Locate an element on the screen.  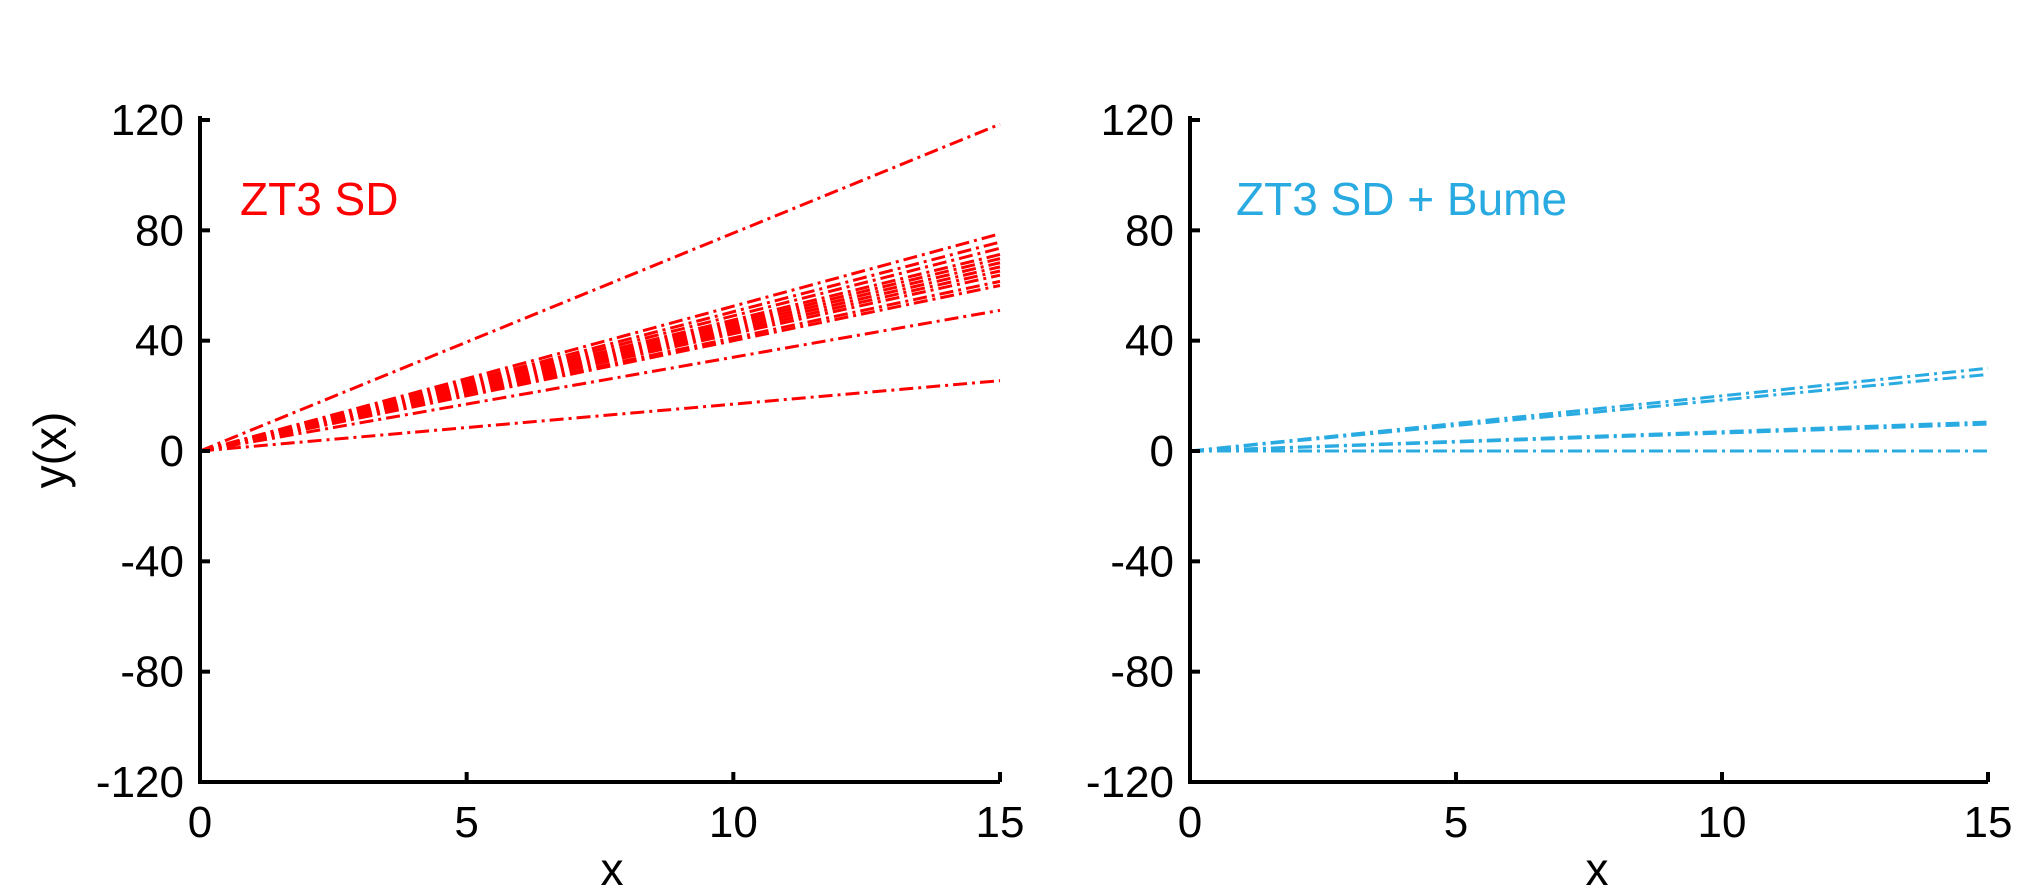
panel-right-xtick-label: 15 is located at coordinates (1988, 822).